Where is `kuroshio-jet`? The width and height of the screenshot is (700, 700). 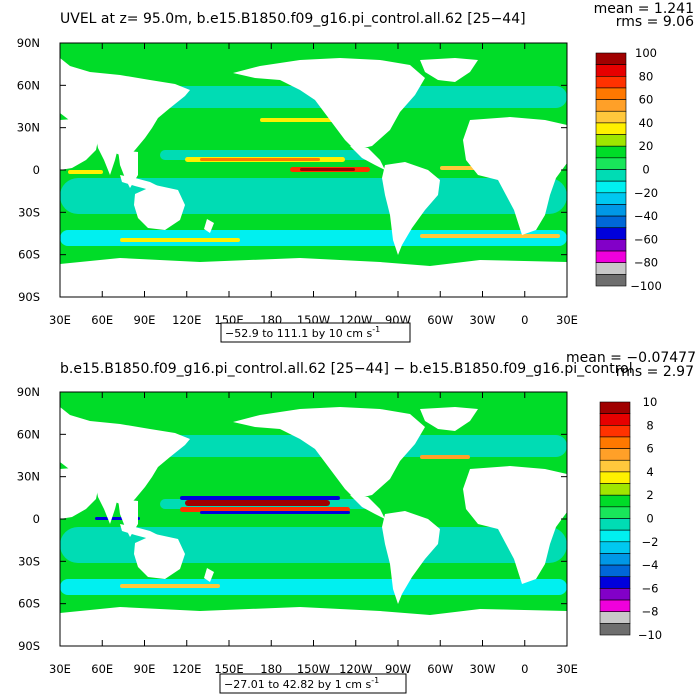 kuroshio-jet is located at coordinates (305, 120).